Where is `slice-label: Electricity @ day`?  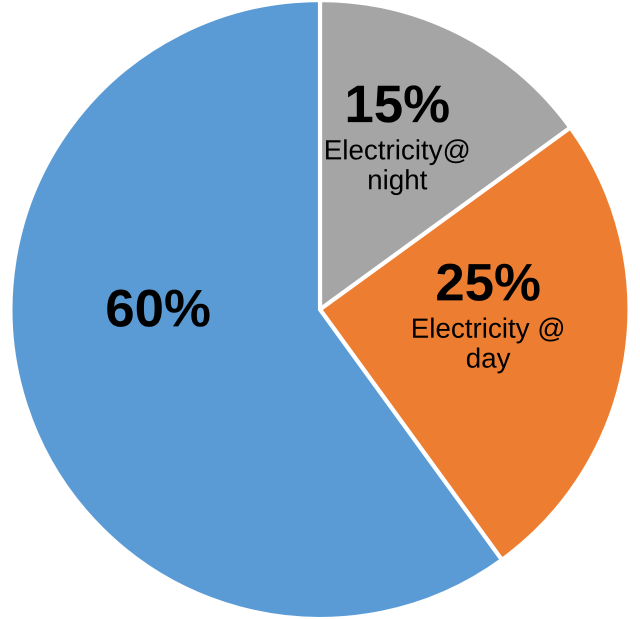
slice-label: Electricity @ day is located at coordinates (488, 346).